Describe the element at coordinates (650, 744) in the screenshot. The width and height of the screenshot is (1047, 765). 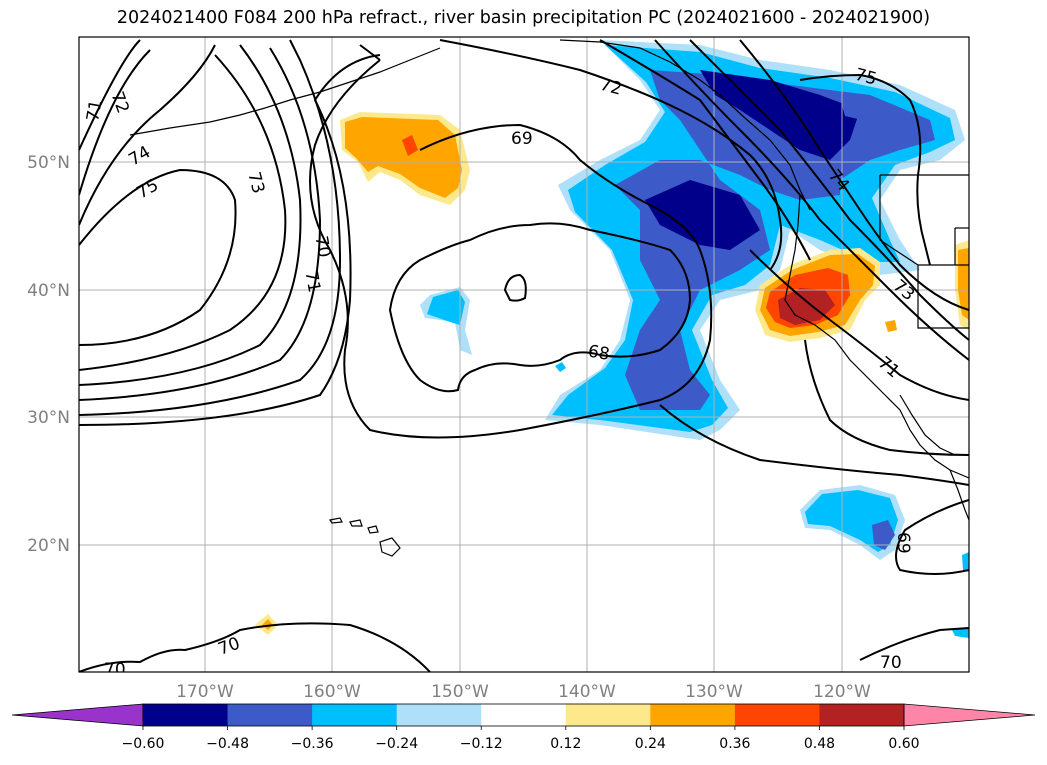
I see `colorbar-tick-label: 0.24` at that location.